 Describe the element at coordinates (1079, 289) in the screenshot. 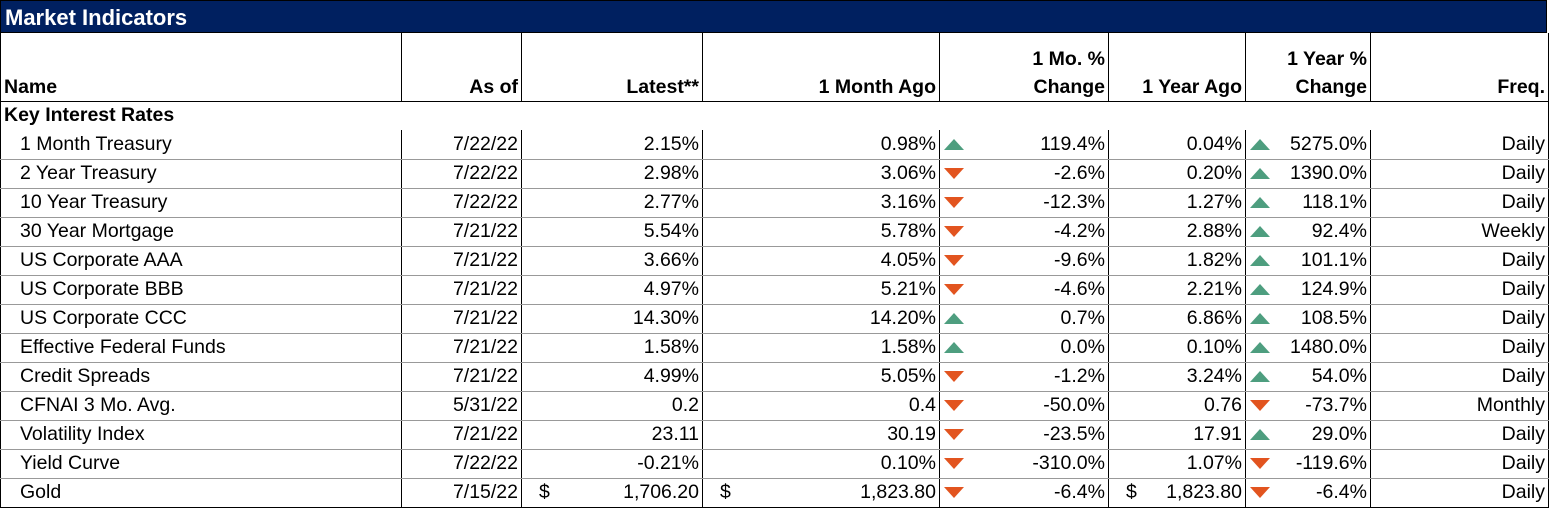

I see `mo-change-value: -4.6%` at that location.